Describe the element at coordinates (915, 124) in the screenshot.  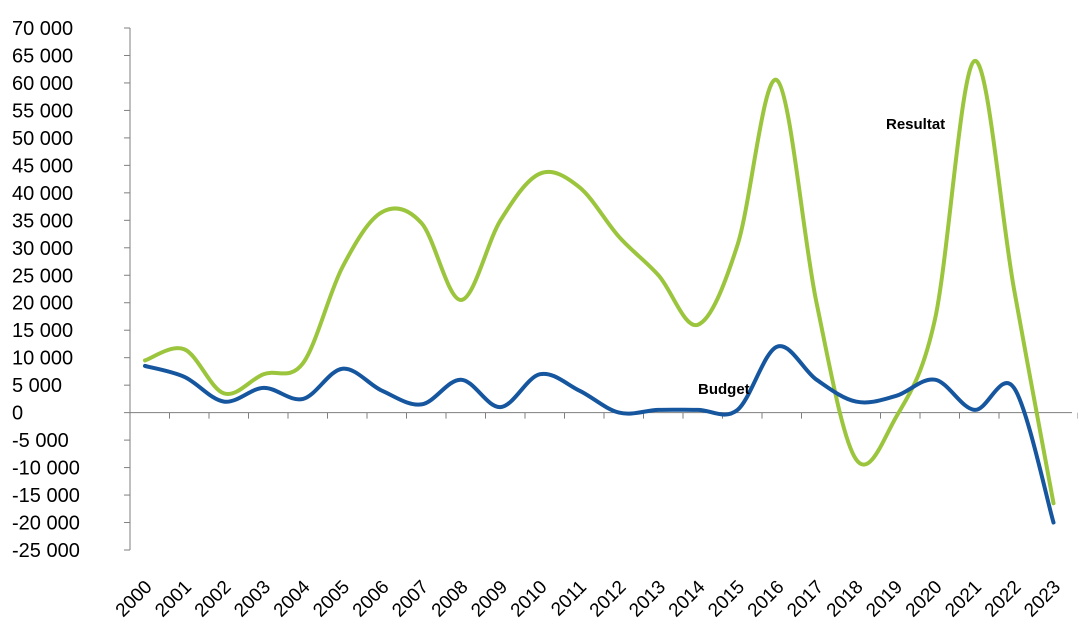
I see `series-label-resultat: Resultat` at that location.